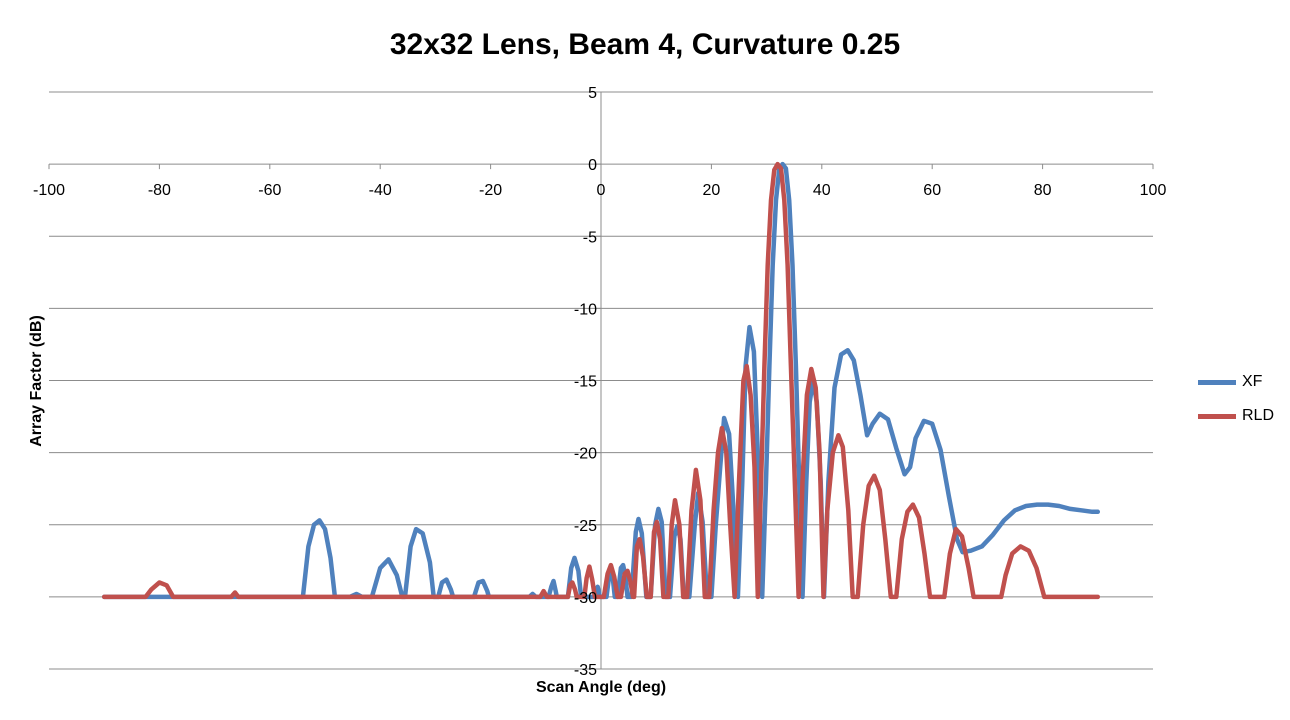 The height and width of the screenshot is (720, 1290). I want to click on x-tick-label: 100, so click(1153, 190).